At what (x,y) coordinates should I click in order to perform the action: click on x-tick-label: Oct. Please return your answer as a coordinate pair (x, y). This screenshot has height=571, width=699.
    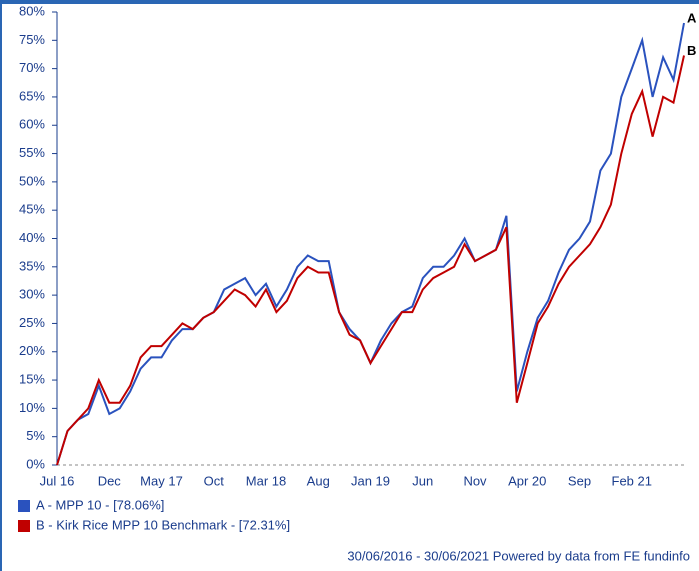
    Looking at the image, I should click on (214, 480).